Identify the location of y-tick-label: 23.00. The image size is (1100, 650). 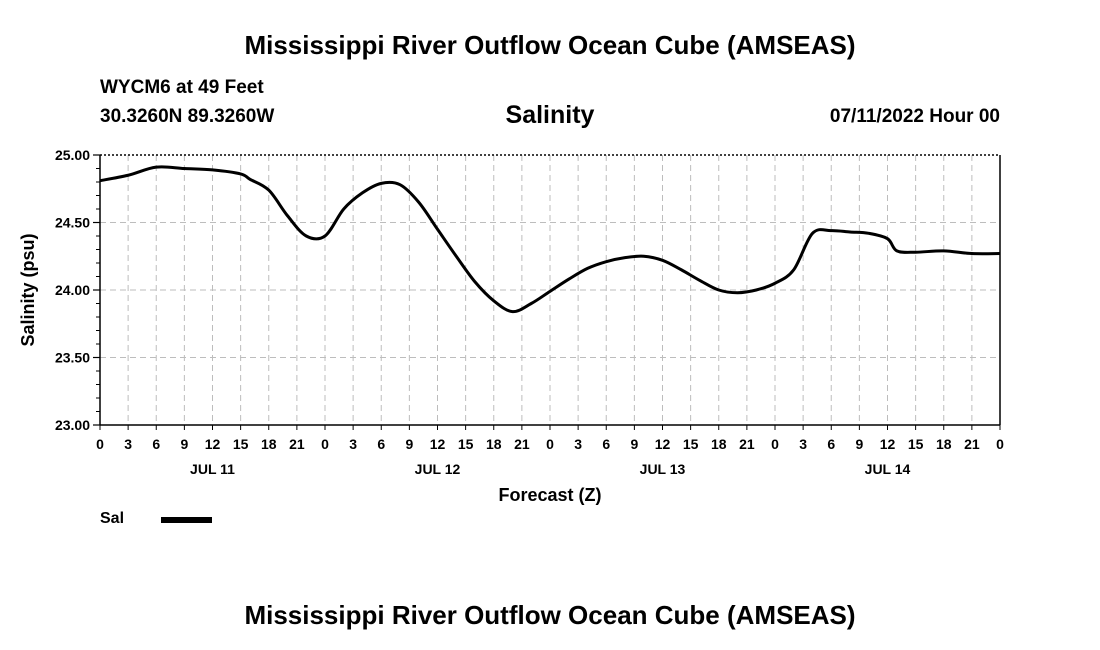
(72, 425).